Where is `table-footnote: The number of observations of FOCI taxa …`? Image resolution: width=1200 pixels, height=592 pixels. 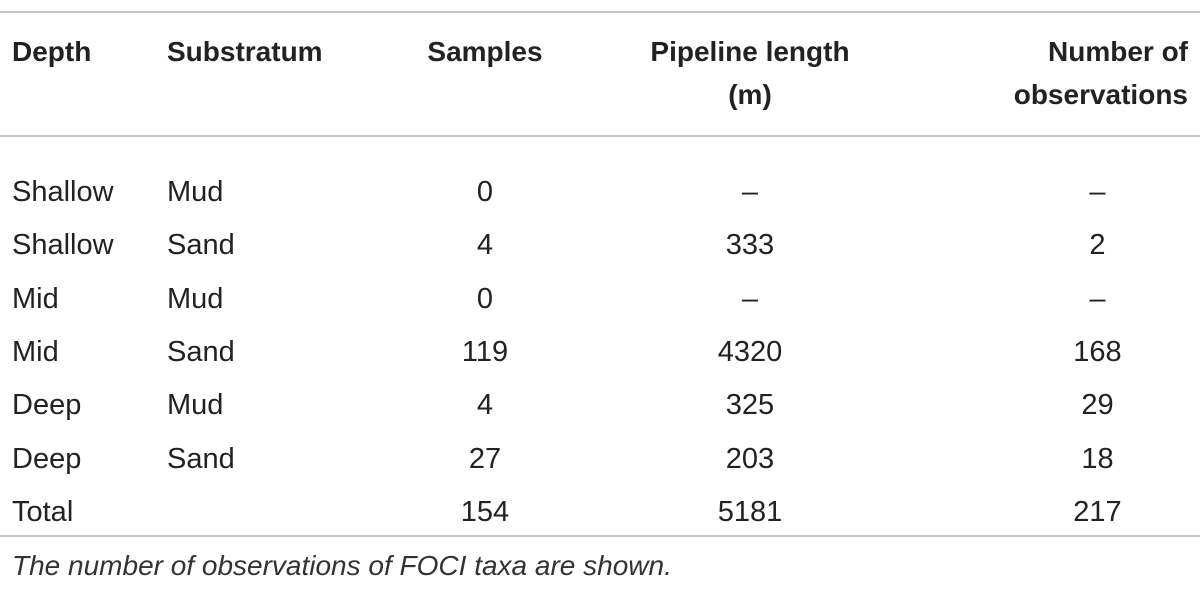
table-footnote: The number of observations of FOCI taxa … is located at coordinates (342, 565).